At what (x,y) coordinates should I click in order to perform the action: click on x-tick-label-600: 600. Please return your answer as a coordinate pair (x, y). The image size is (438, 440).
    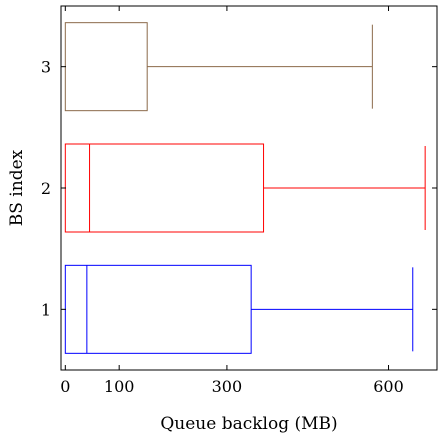
    Looking at the image, I should click on (388, 386).